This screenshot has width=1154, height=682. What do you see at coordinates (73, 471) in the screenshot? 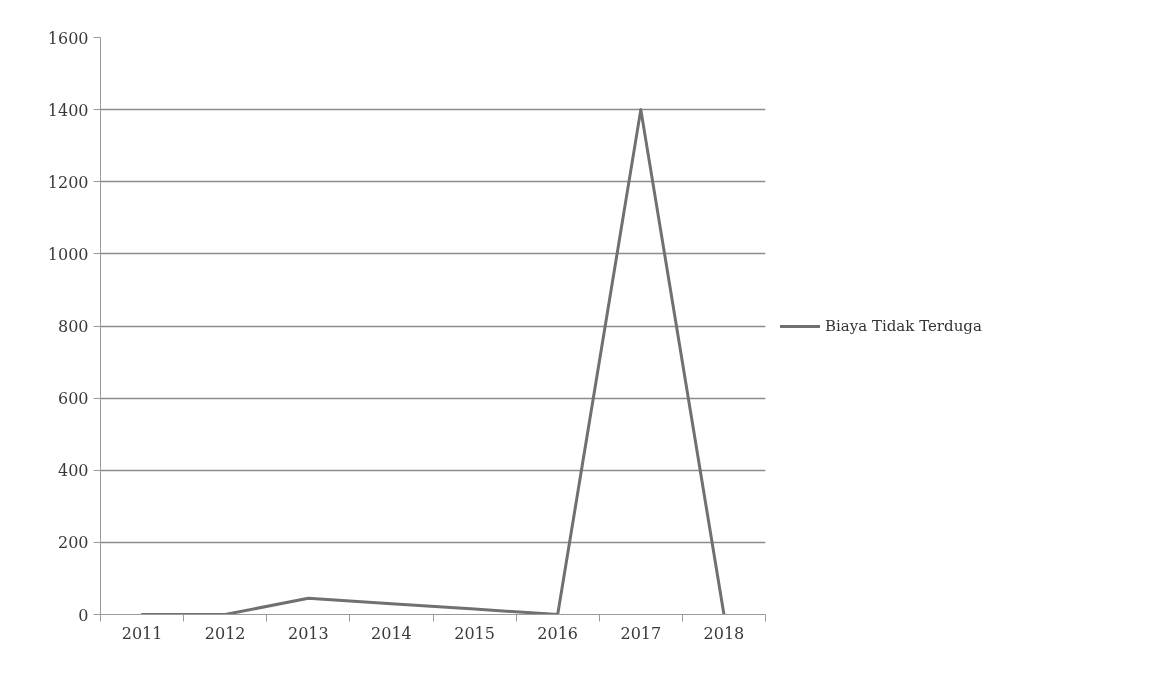
I see `y-tick-label: 400` at bounding box center [73, 471].